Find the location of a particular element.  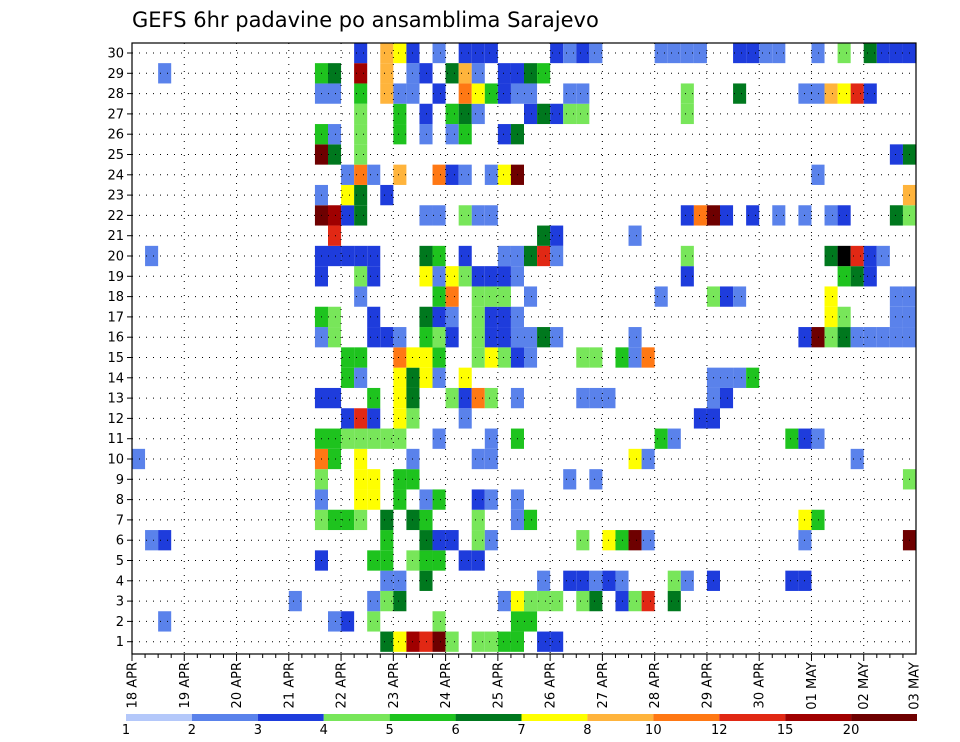

y-tick-label: 24 is located at coordinates (115, 175).